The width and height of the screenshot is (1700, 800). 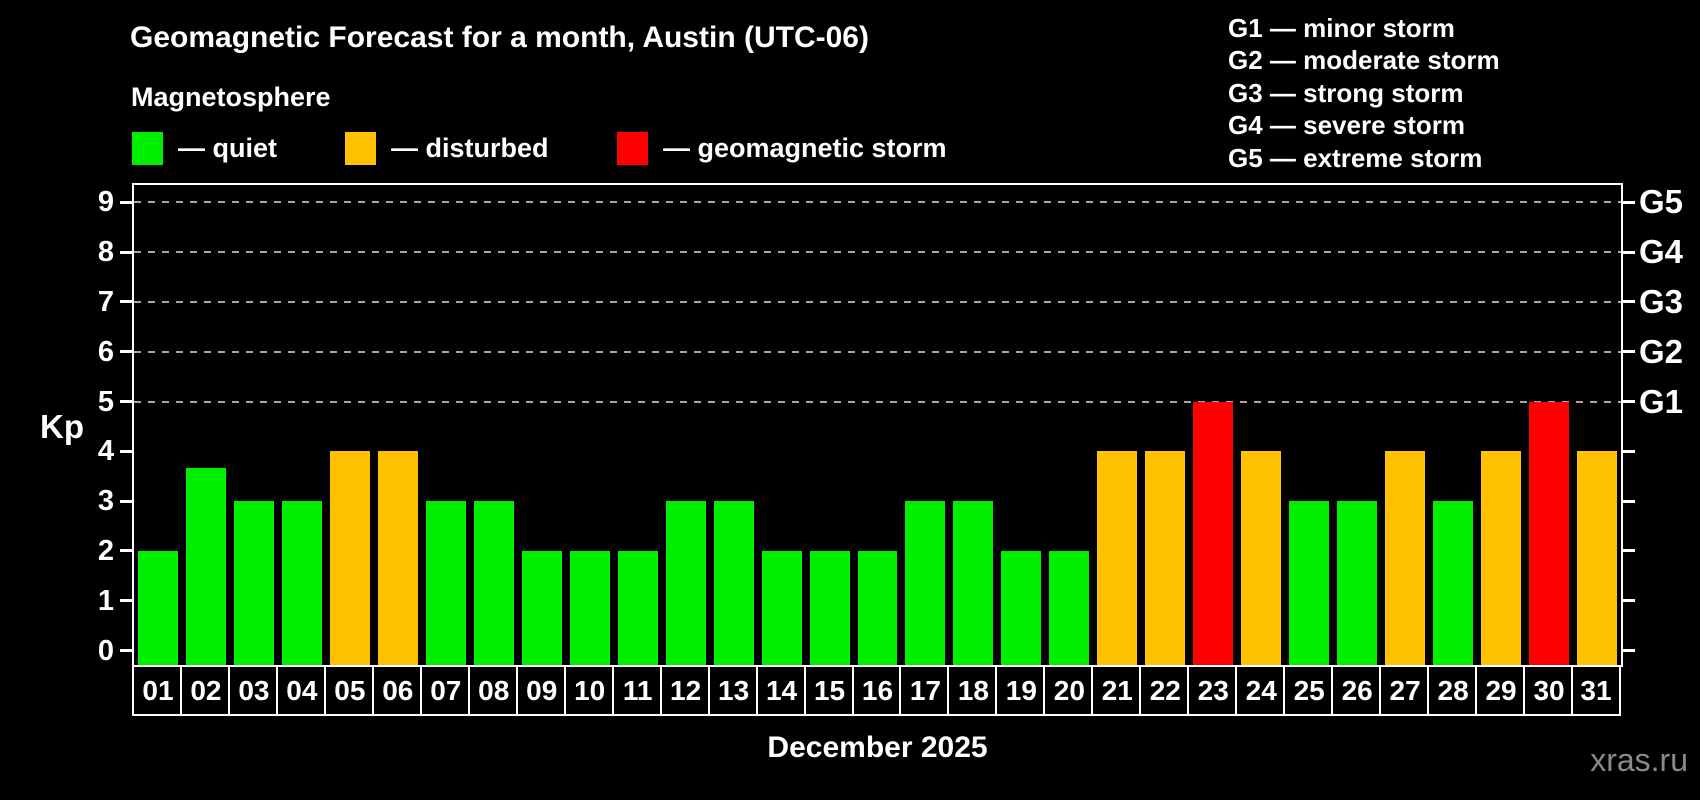 What do you see at coordinates (105, 550) in the screenshot?
I see `y-tick-label-2: 2` at bounding box center [105, 550].